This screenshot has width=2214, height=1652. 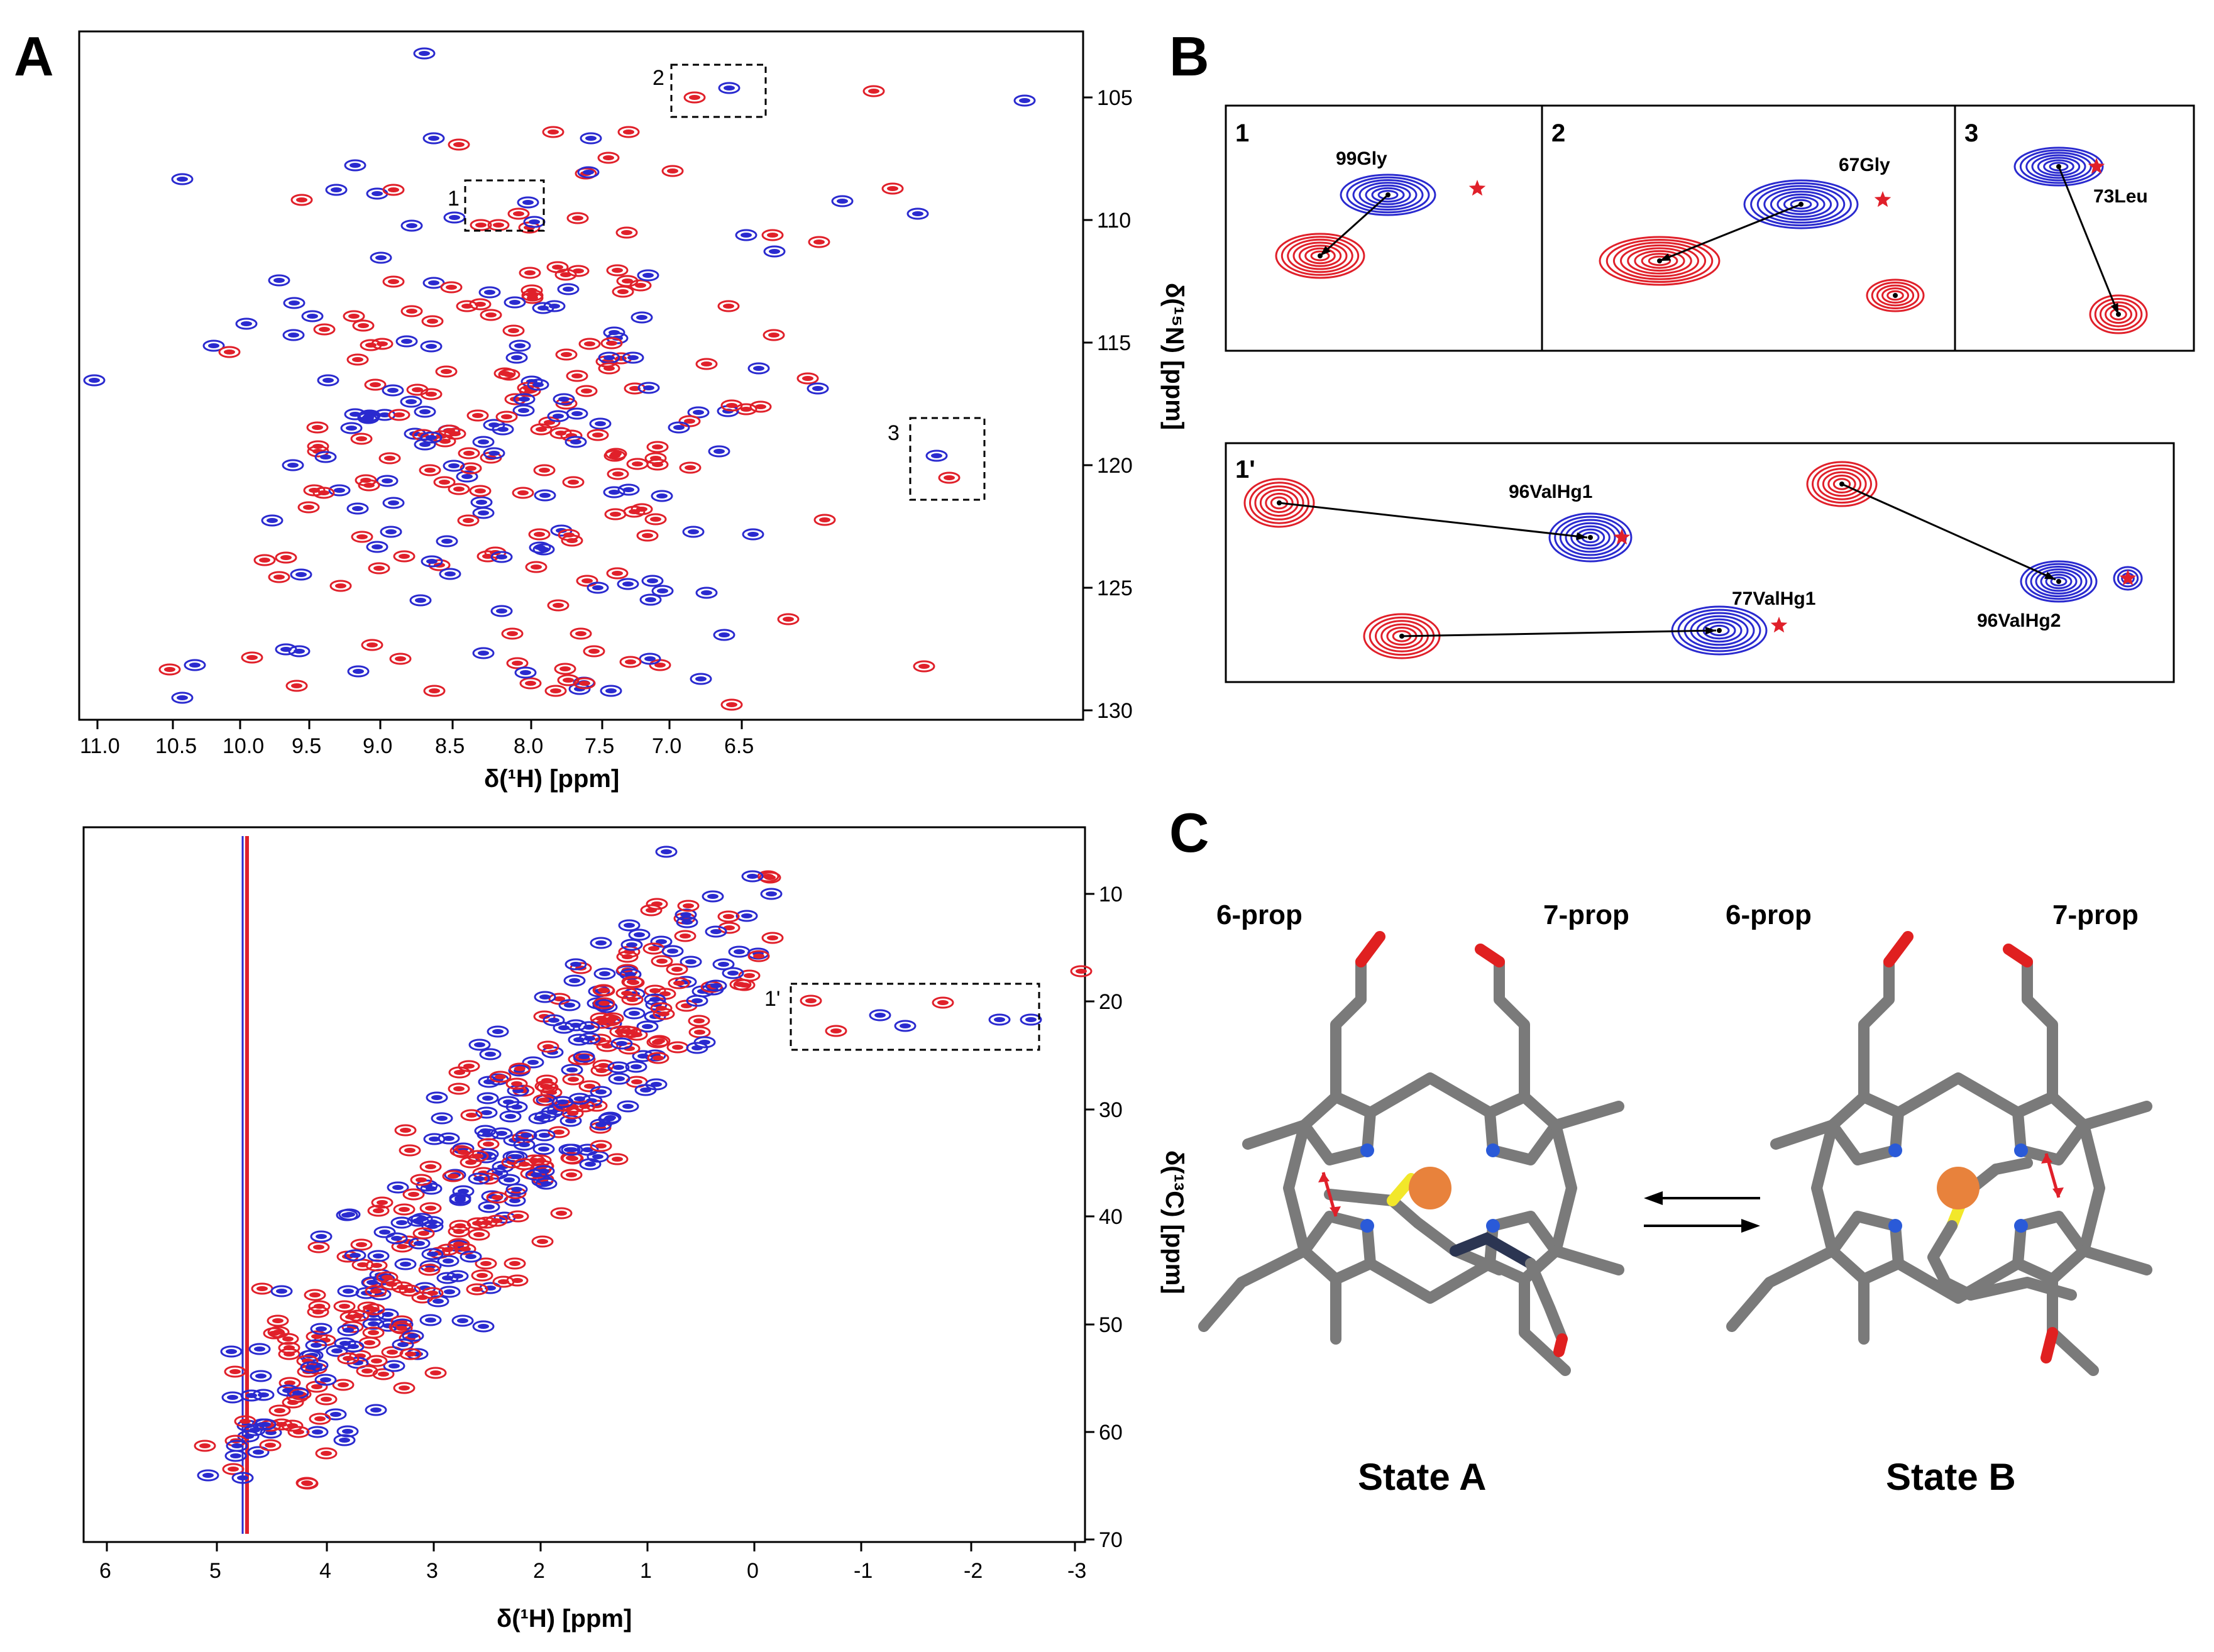 What do you see at coordinates (1430, 1095) in the screenshot?
I see `meso-bridge-top` at bounding box center [1430, 1095].